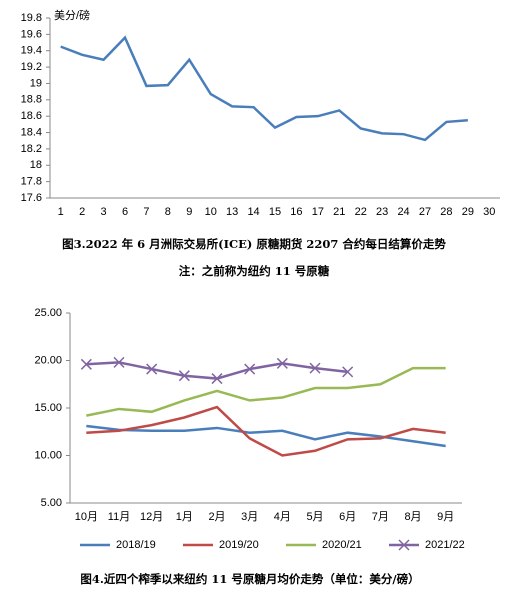 This screenshot has width=508, height=599. Describe the element at coordinates (275, 212) in the screenshot. I see `x-tick-label: 15` at that location.